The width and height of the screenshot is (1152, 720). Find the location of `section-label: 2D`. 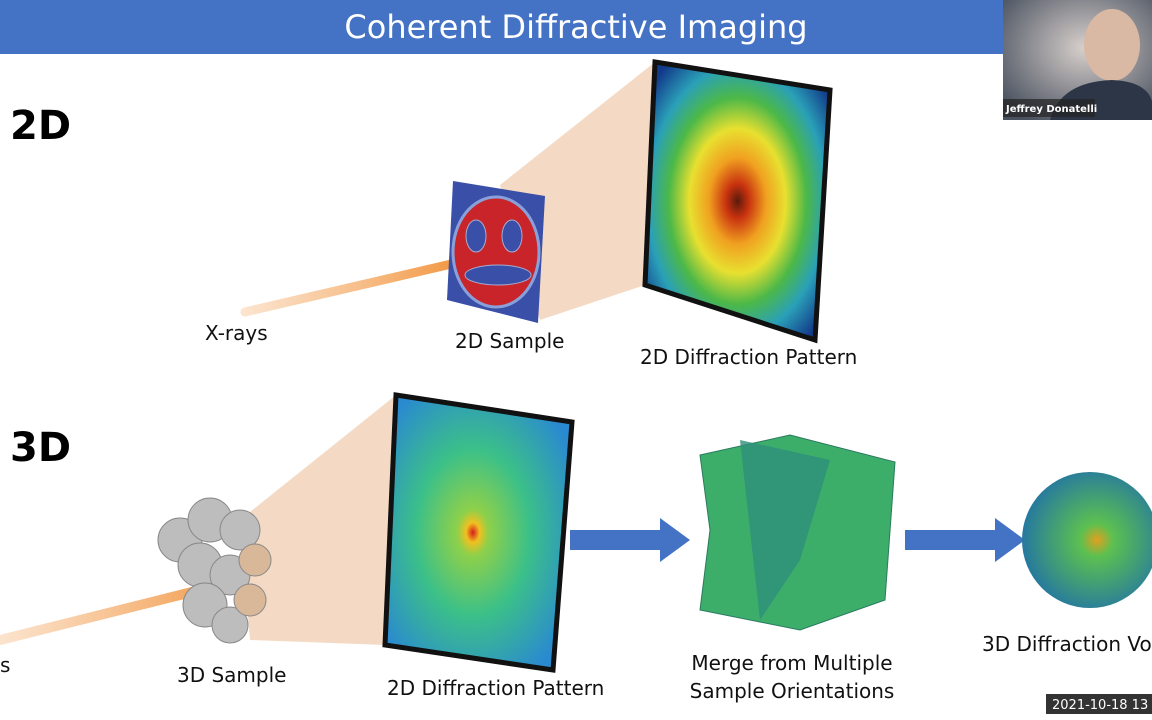

section-label: 2D is located at coordinates (40, 126).